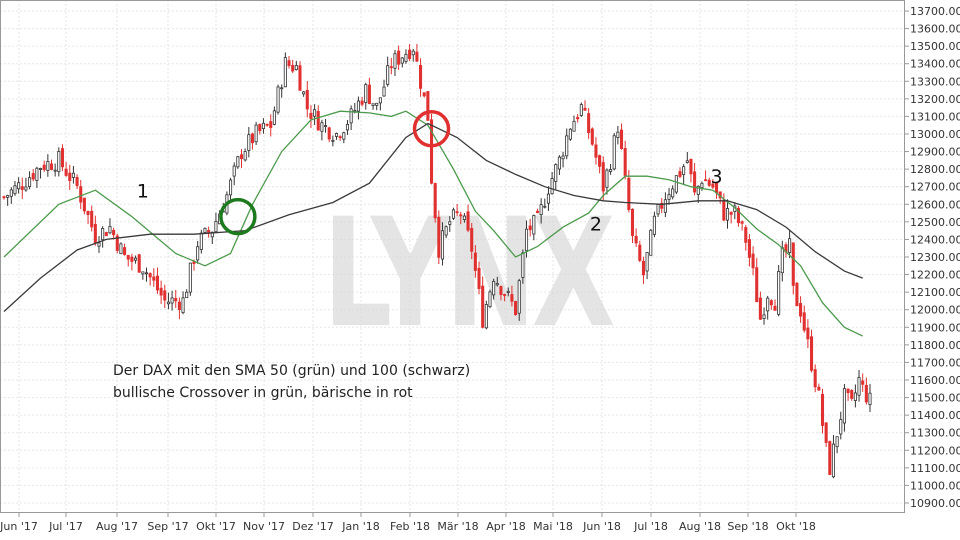 The width and height of the screenshot is (960, 540). What do you see at coordinates (65, 526) in the screenshot?
I see `x-tick-label: Jul '17` at bounding box center [65, 526].